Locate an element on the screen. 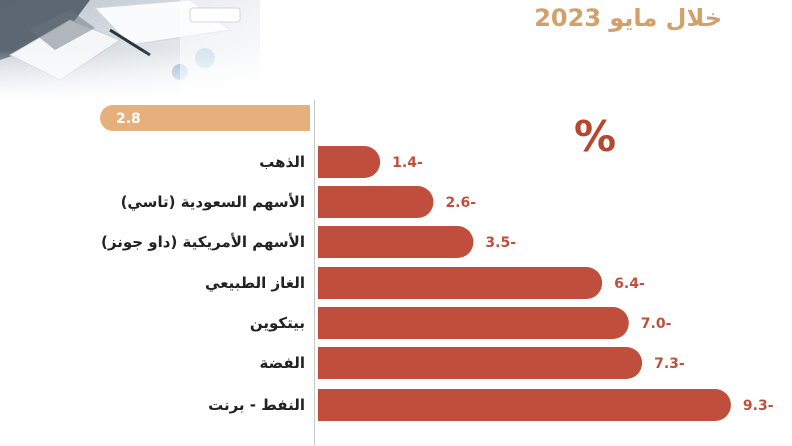  office-photo-illustration is located at coordinates (130, 50).